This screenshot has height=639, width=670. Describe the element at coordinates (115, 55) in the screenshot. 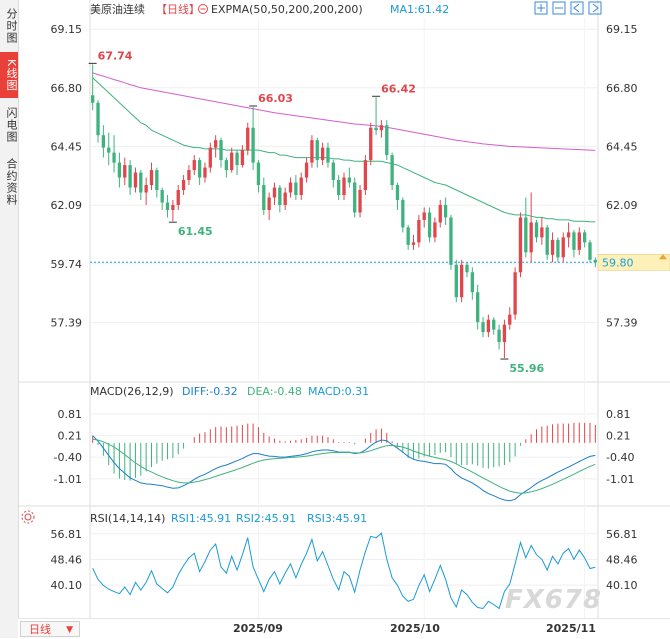

I see `high-label: 67.74` at that location.